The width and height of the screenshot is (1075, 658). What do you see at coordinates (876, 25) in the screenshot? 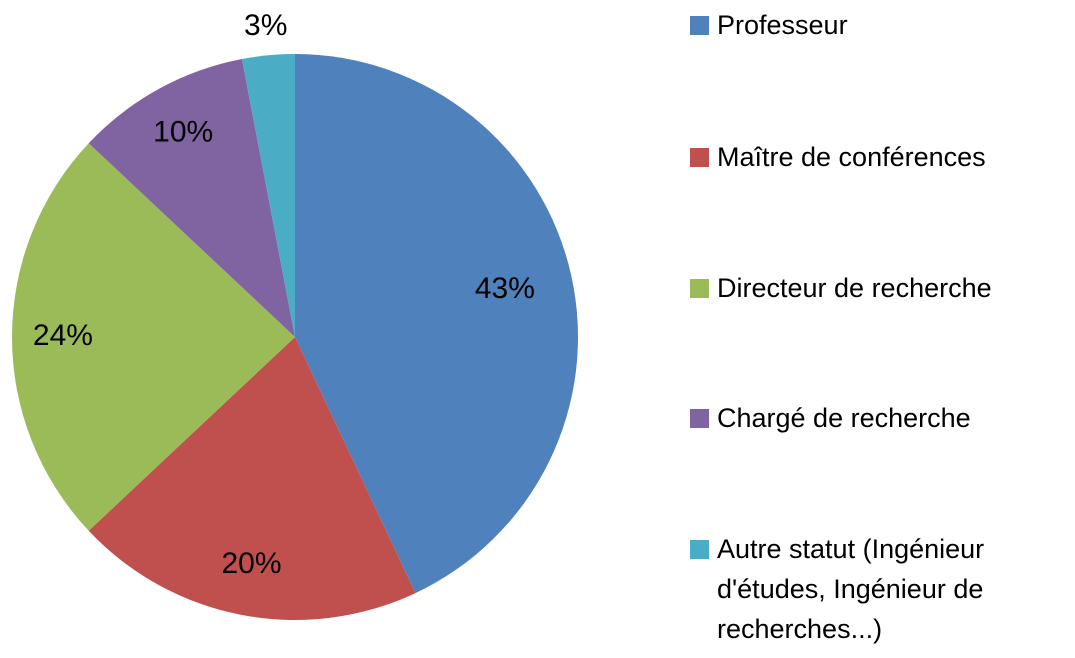
I see `legend-item: Professeur` at bounding box center [876, 25].